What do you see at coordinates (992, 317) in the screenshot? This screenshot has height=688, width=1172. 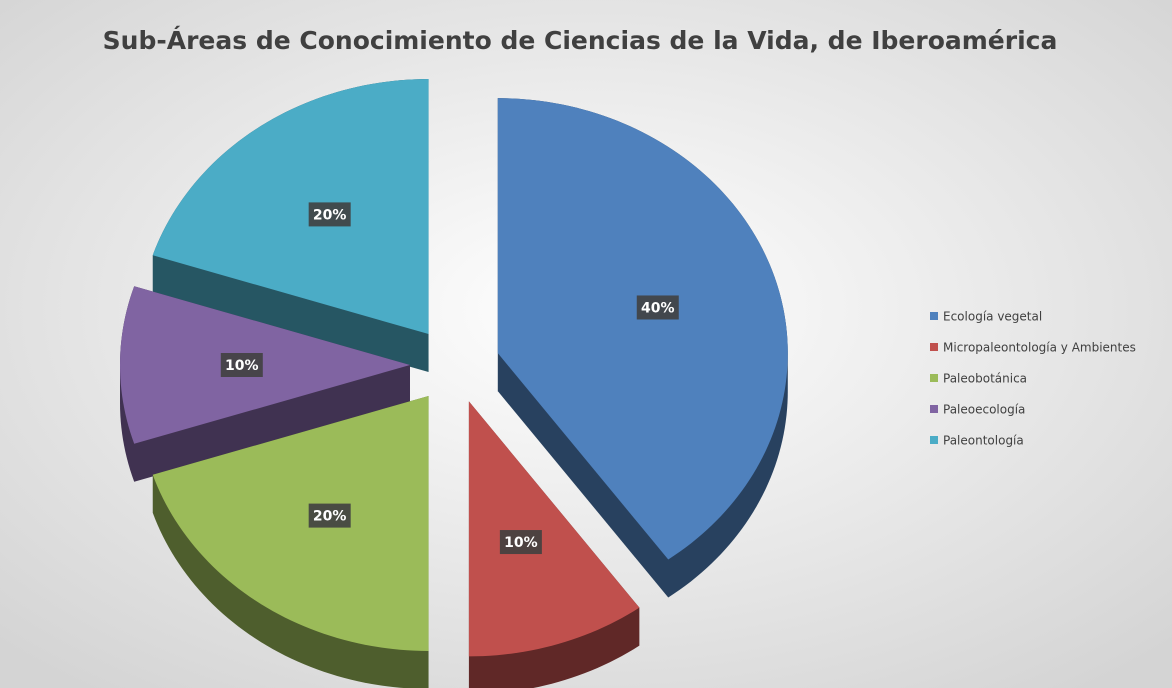 I see `legend-label: Ecología vegetal` at bounding box center [992, 317].